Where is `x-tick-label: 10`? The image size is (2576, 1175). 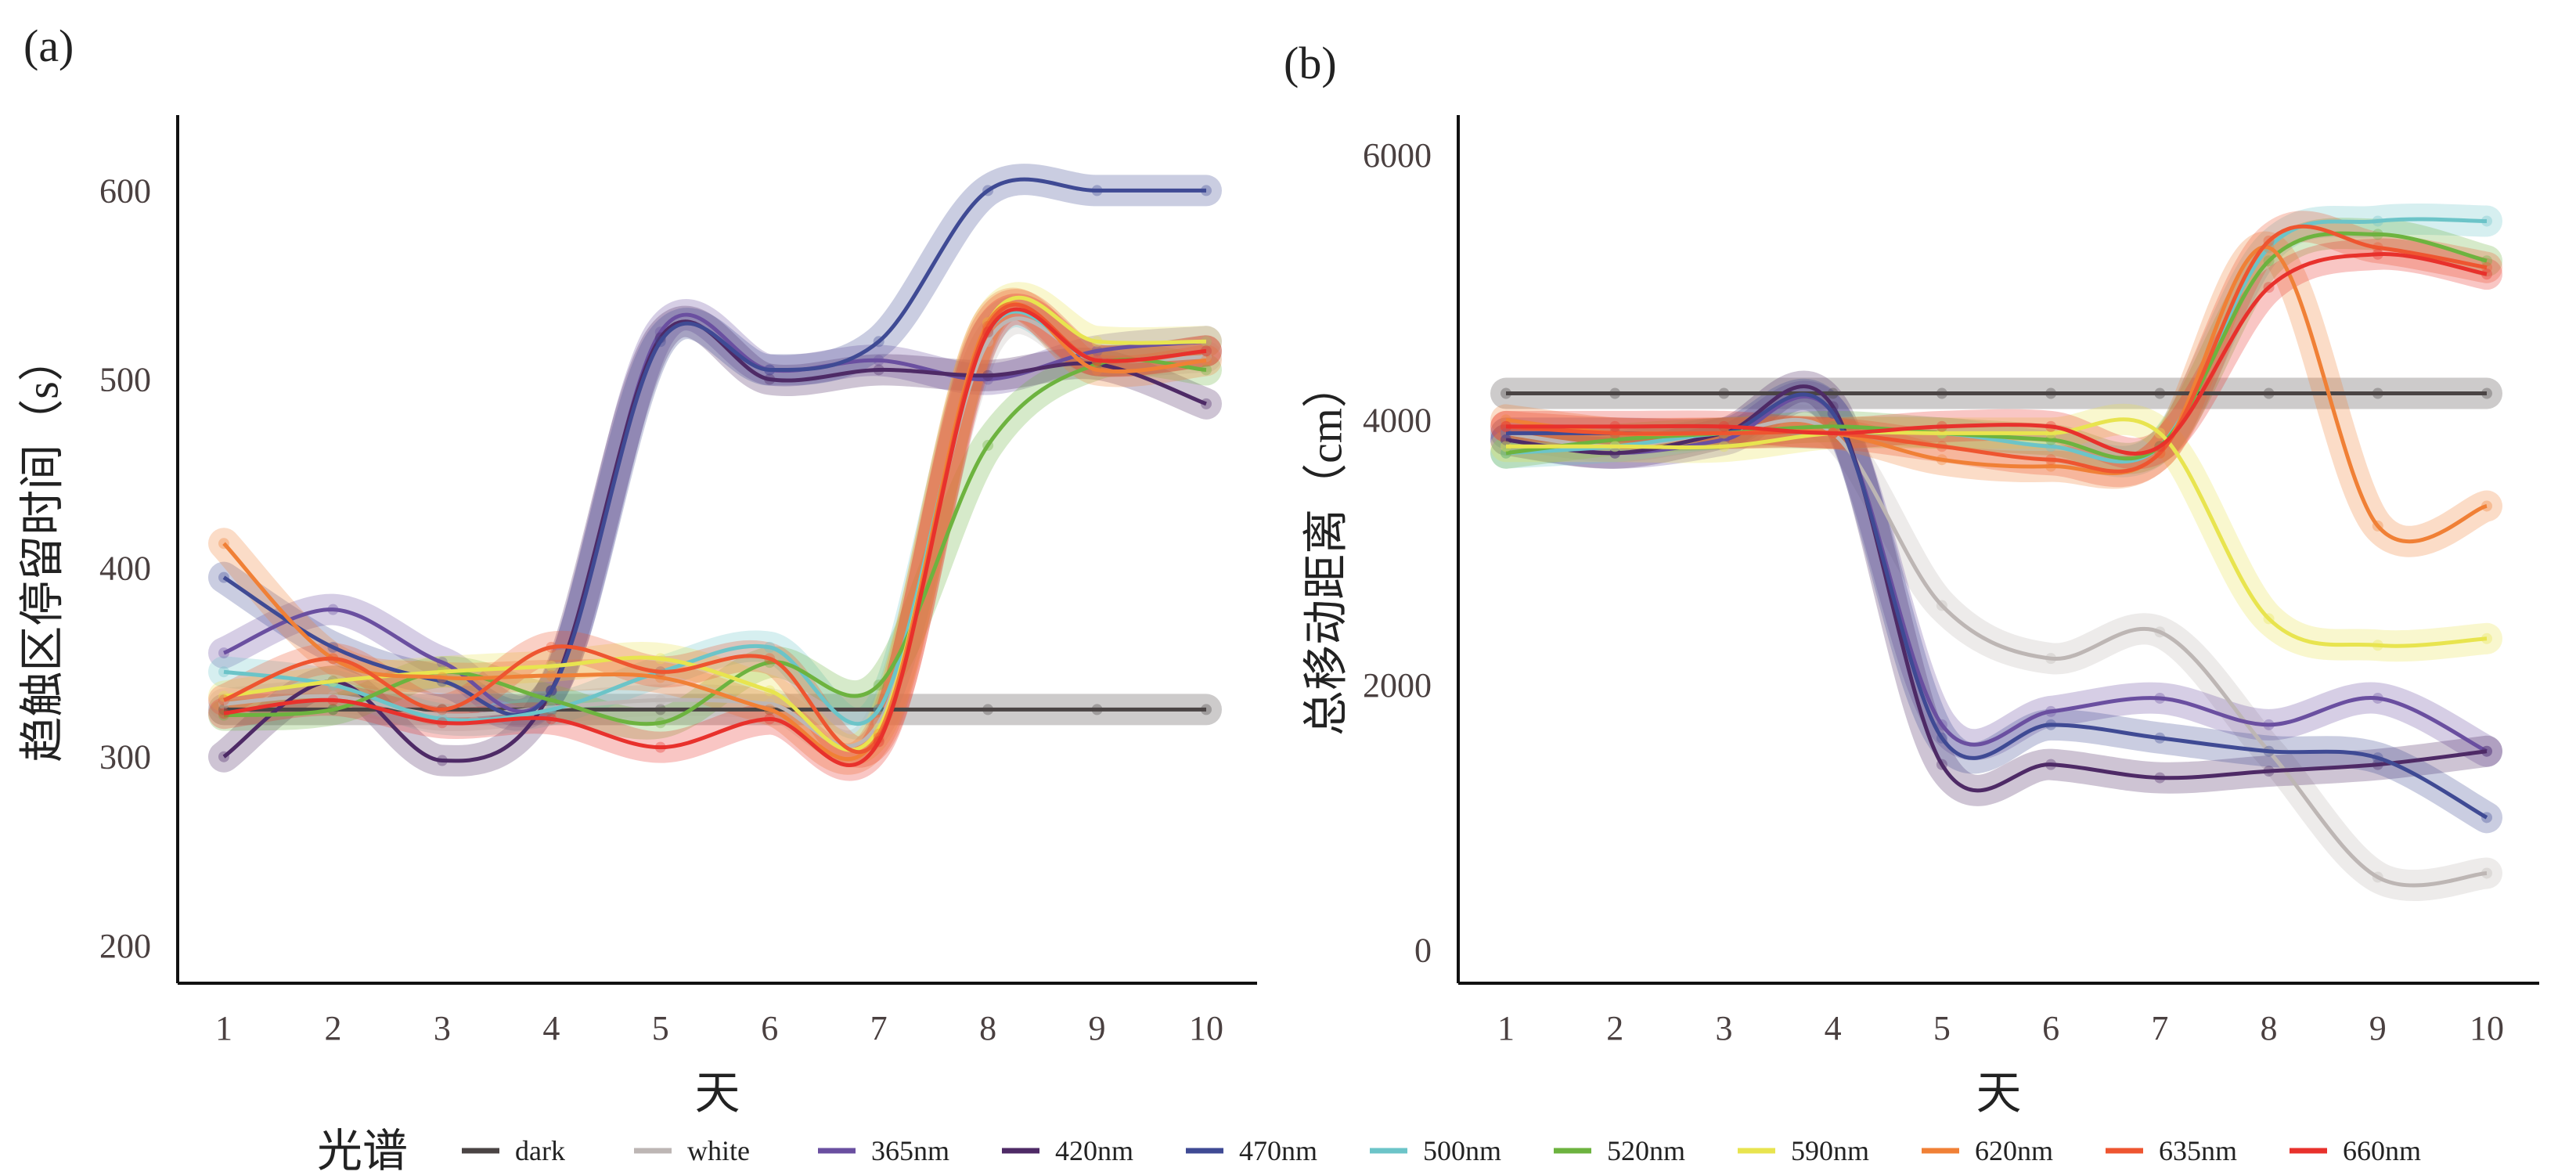
x-tick-label: 10 is located at coordinates (2487, 1028).